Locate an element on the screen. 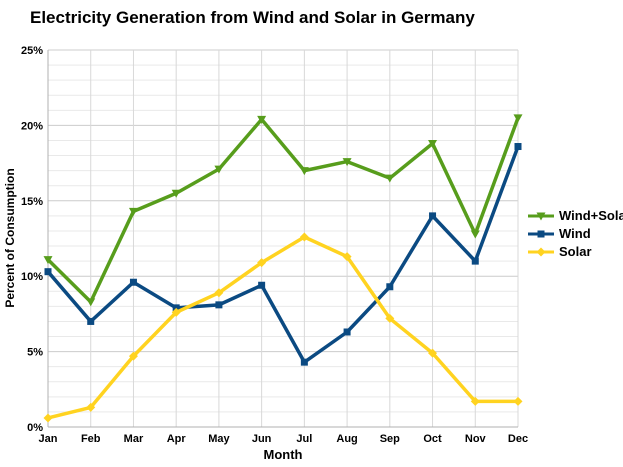 The width and height of the screenshot is (623, 467). x-axis-title: Month is located at coordinates (283, 454).